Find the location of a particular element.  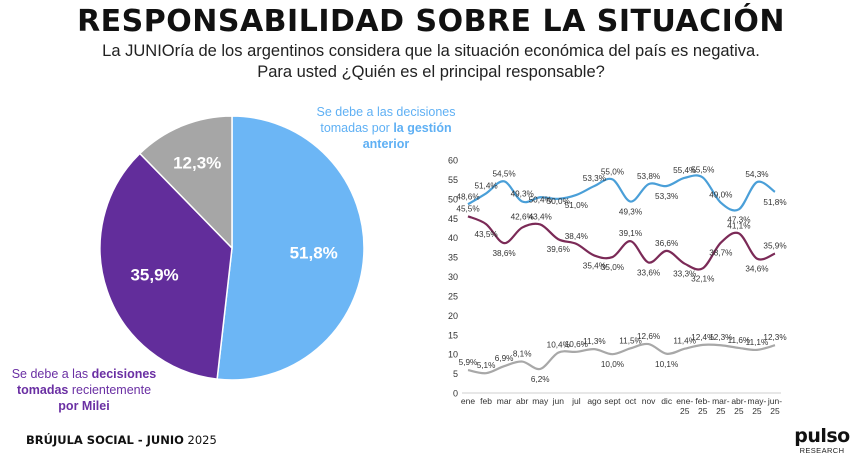

pie-legend-blue-line1: Se debe a las decisiones is located at coordinates (386, 112).